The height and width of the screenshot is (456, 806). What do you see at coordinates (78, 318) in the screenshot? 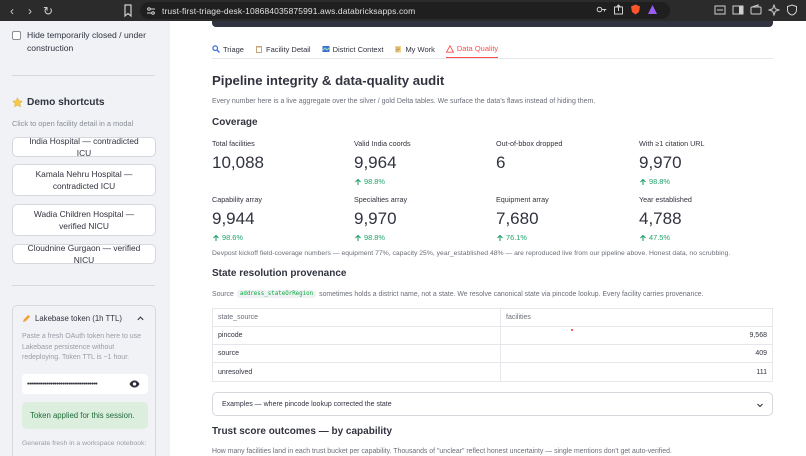
I see `lakebase-title: Lakebase token (1h TTL)` at bounding box center [78, 318].